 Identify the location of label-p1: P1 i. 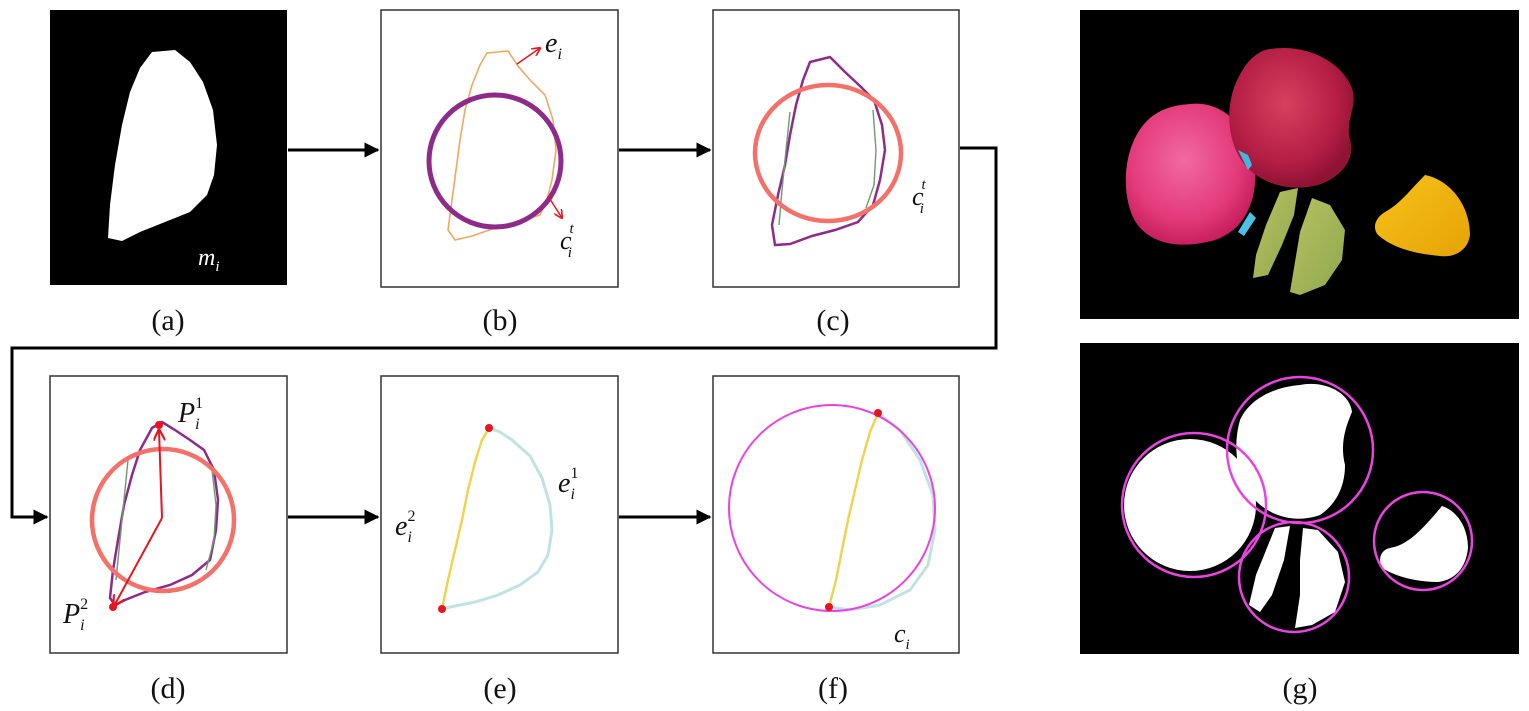
(190, 414).